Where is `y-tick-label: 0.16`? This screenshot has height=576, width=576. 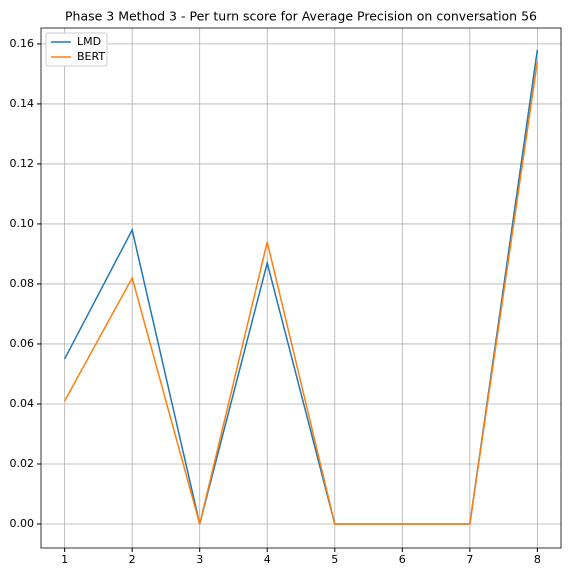
y-tick-label: 0.16 is located at coordinates (22, 43).